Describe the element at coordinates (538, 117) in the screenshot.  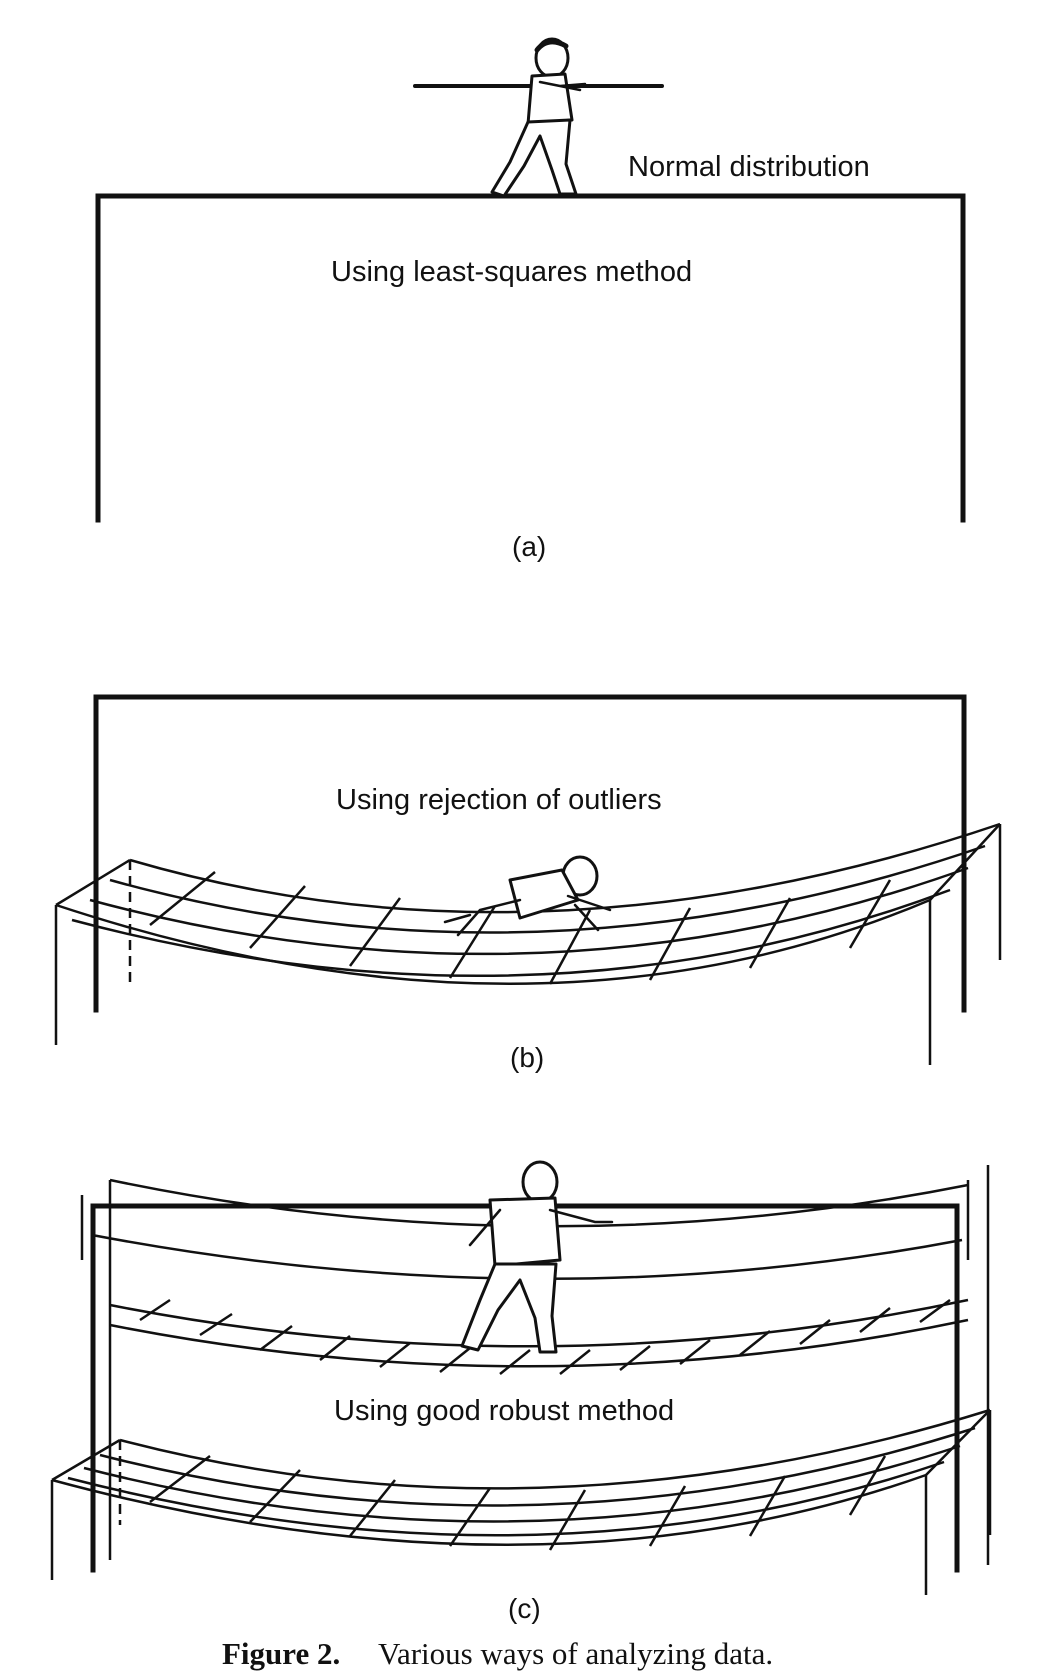
I see `tightrope-walker-figure` at that location.